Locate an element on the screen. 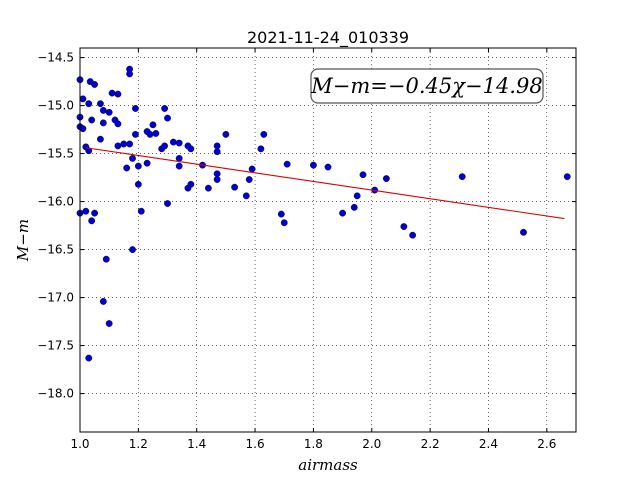 The image size is (640, 480). y-tick-label: −16.0 is located at coordinates (55, 202).